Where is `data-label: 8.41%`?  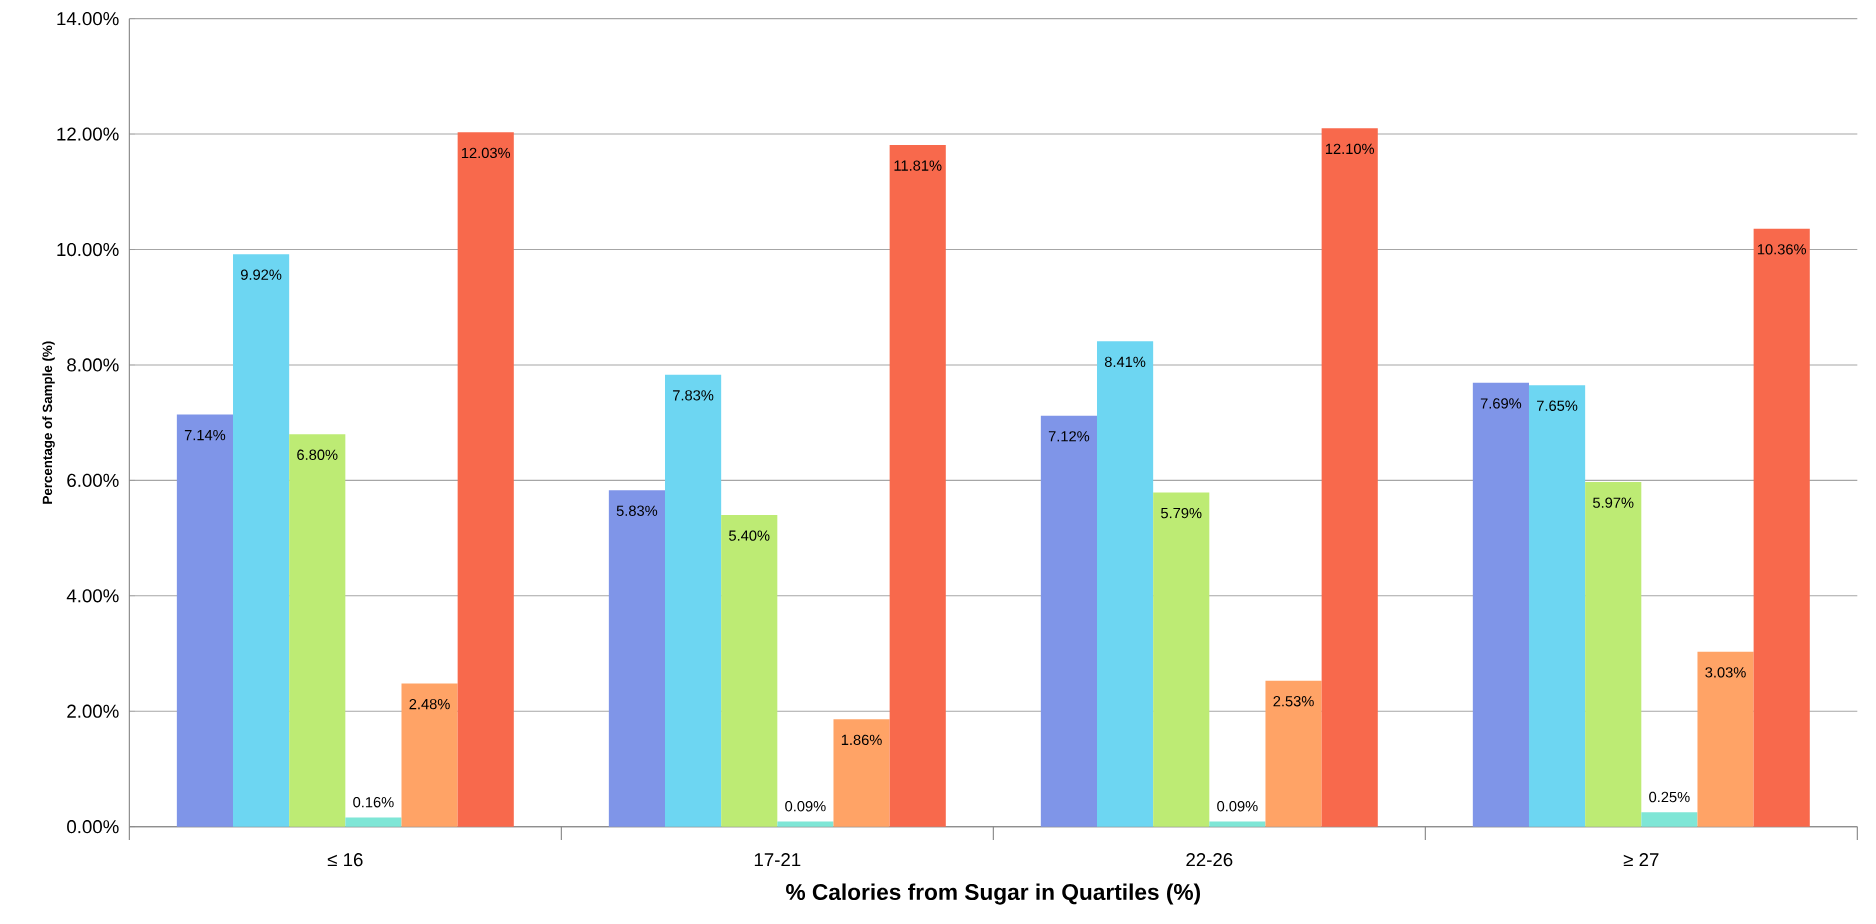
data-label: 8.41% is located at coordinates (1125, 362).